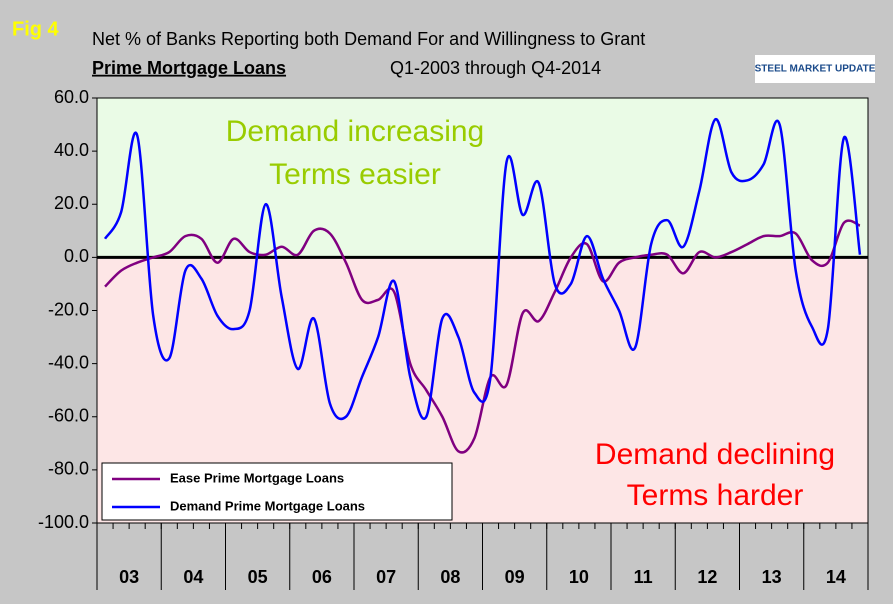  What do you see at coordinates (36, 29) in the screenshot?
I see `figure-label: Fig 4` at bounding box center [36, 29].